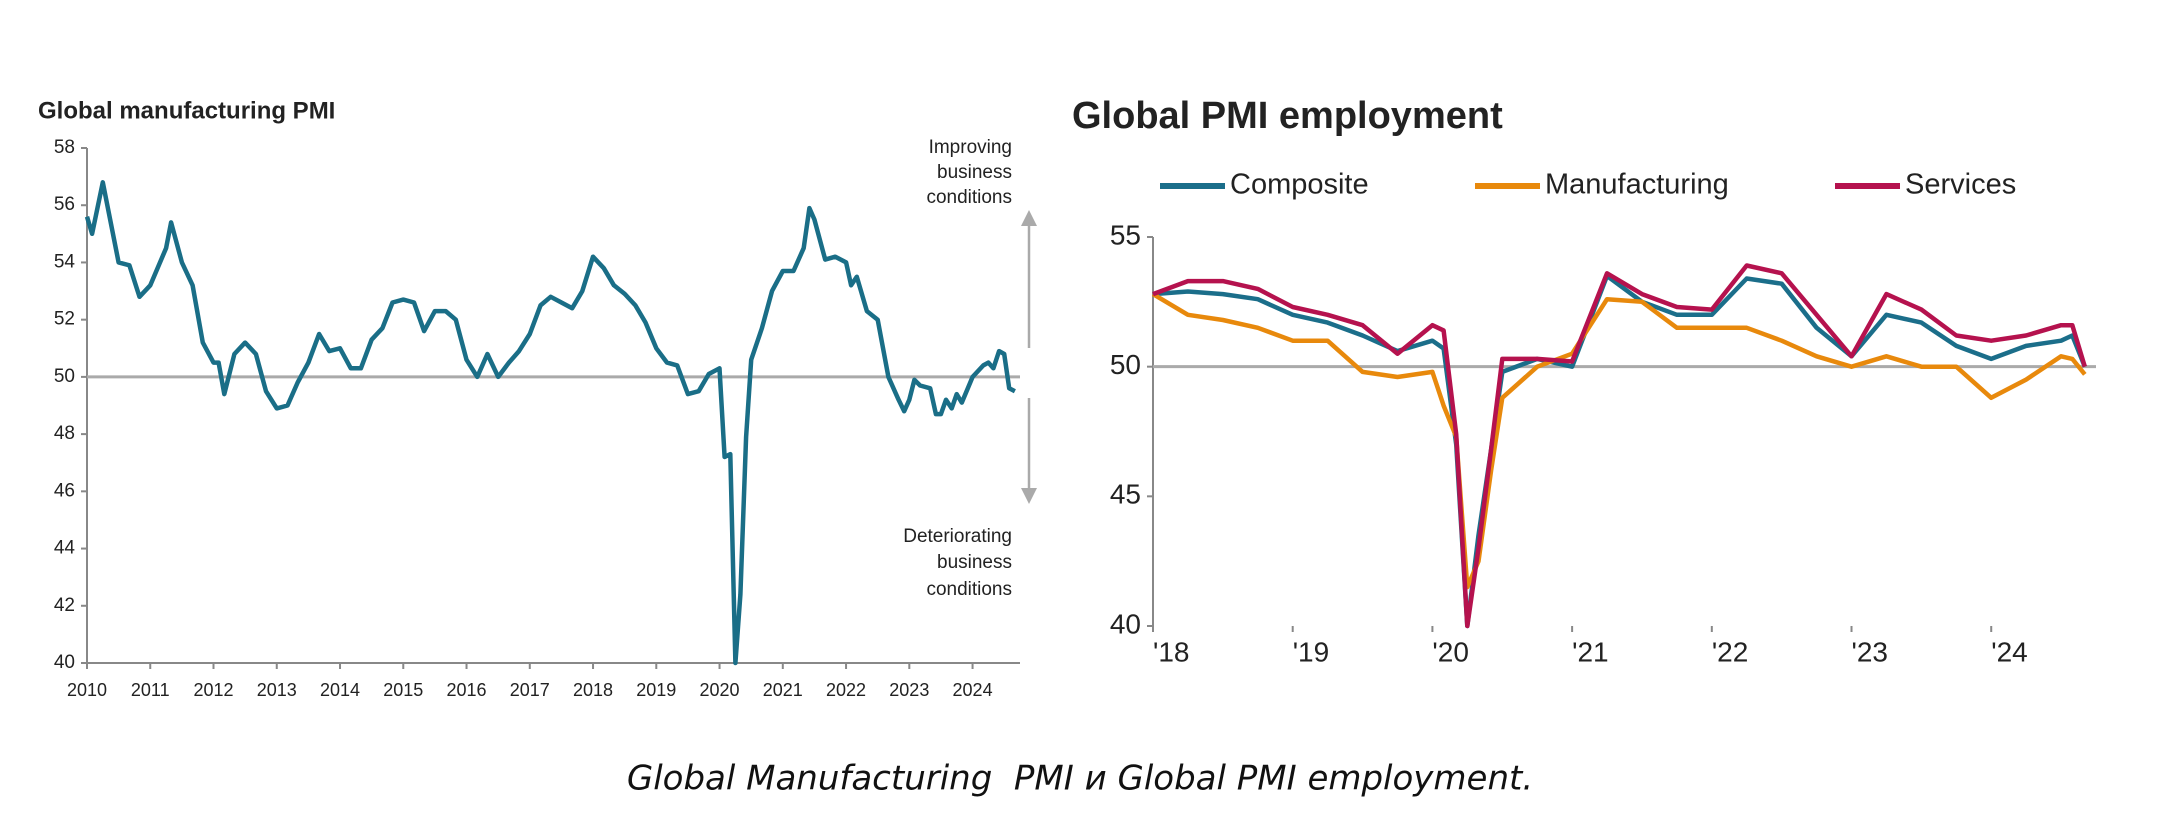  What do you see at coordinates (1299, 185) in the screenshot?
I see `legend-label: Composite` at bounding box center [1299, 185].